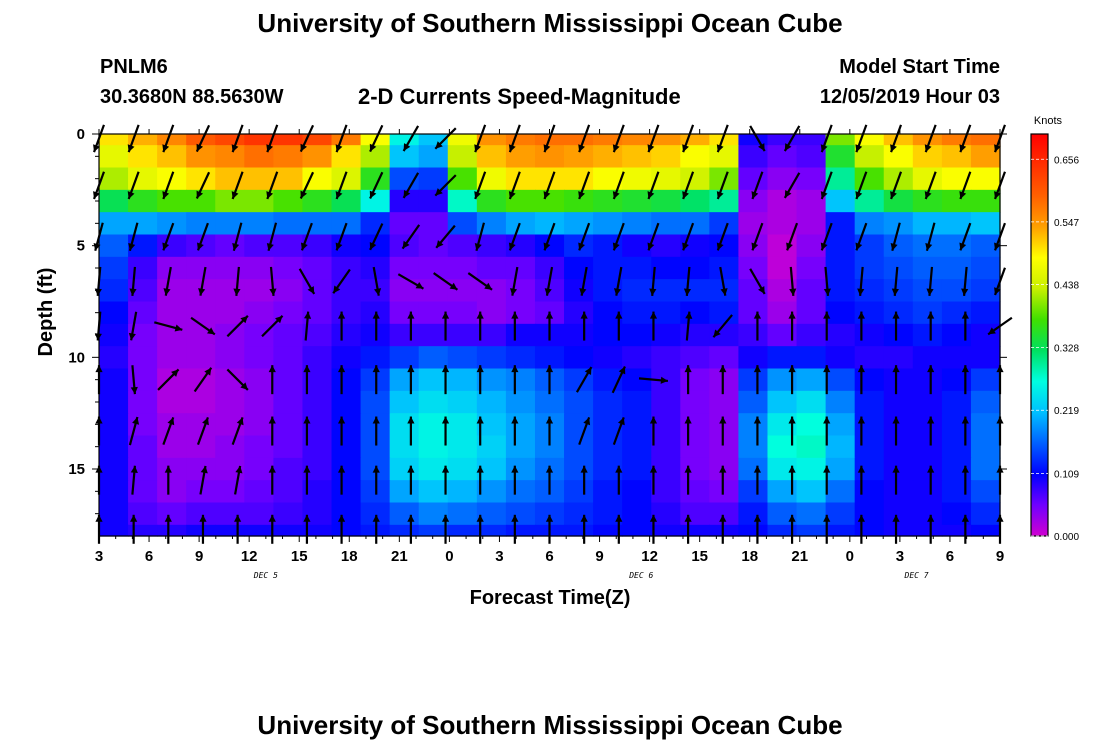 This screenshot has width=1100, height=750. What do you see at coordinates (599, 556) in the screenshot?
I see `x-tick-label: 9` at bounding box center [599, 556].